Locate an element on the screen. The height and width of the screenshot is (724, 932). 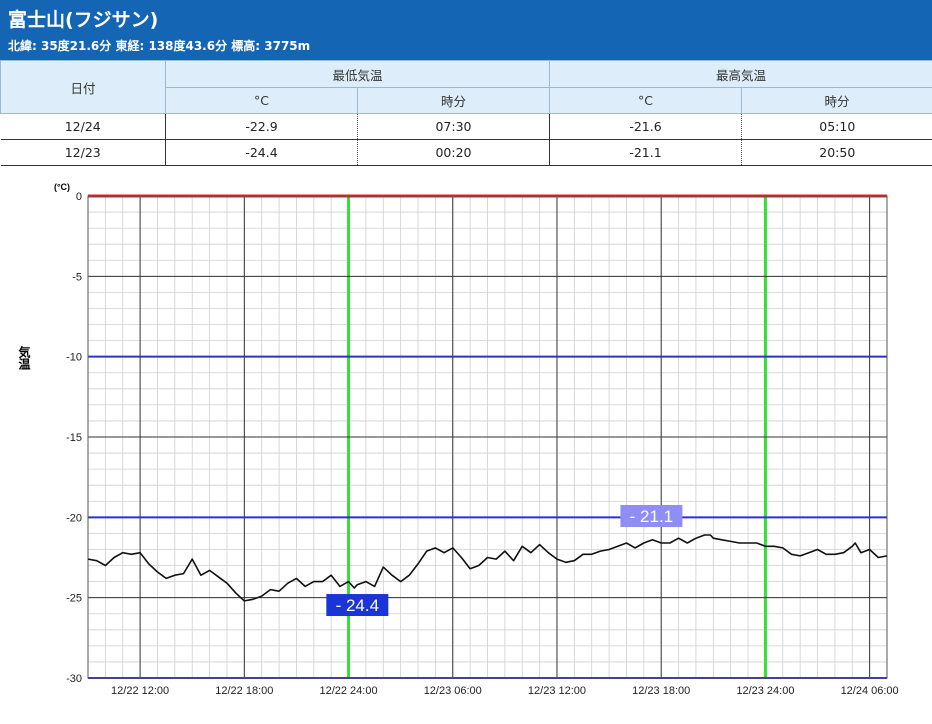
row-date: 12/24 is located at coordinates (83, 126).